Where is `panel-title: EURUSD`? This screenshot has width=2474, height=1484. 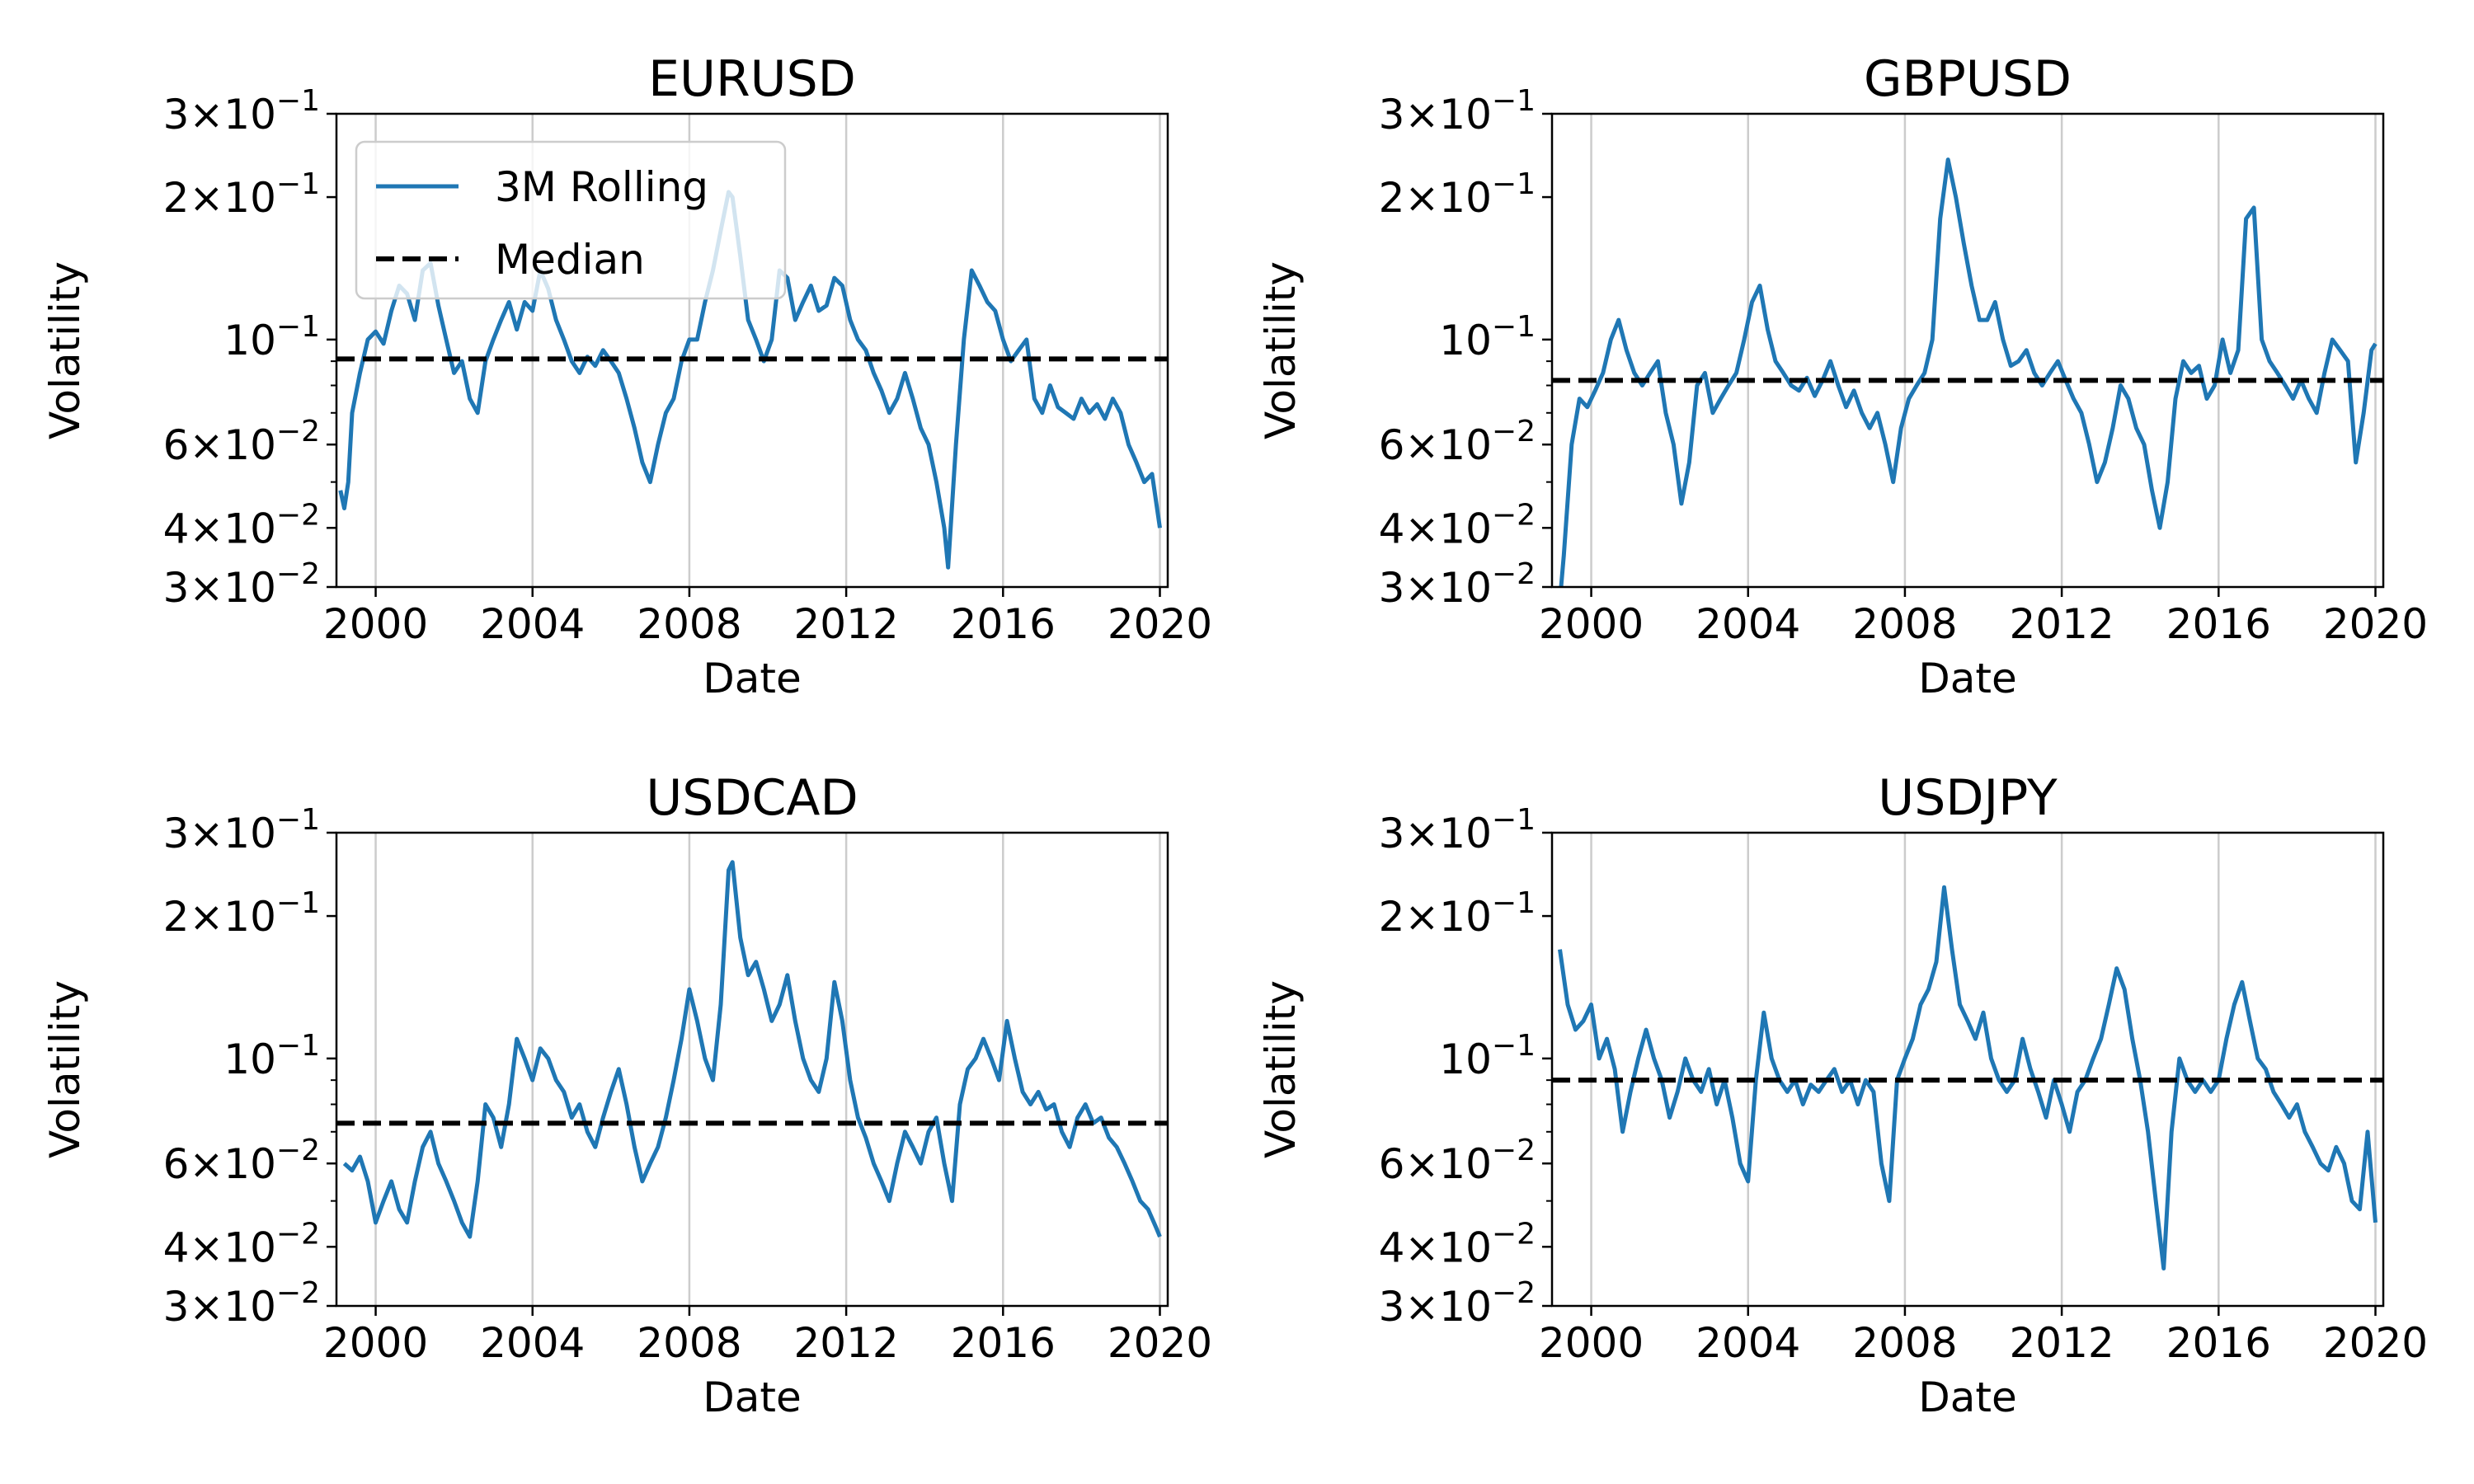
panel-title: EURUSD is located at coordinates (752, 79).